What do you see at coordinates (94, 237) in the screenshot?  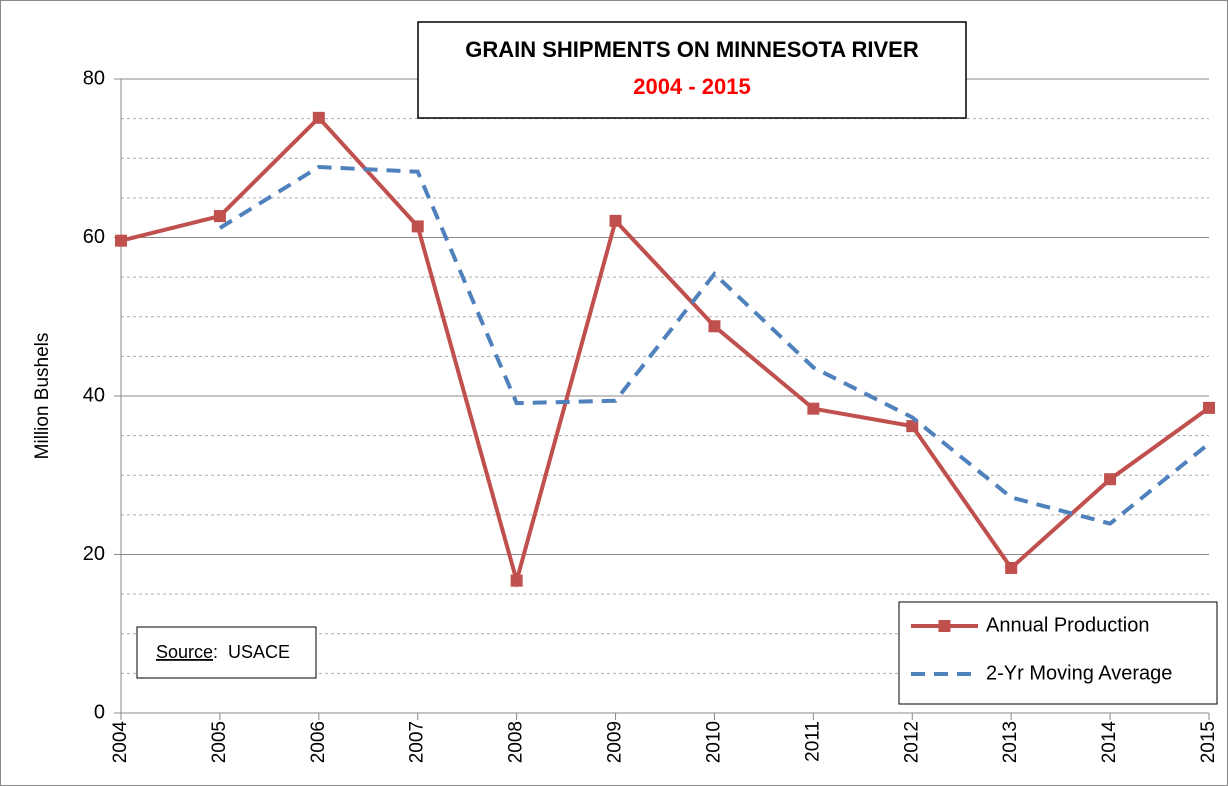 I see `y-tick-label: 60` at bounding box center [94, 237].